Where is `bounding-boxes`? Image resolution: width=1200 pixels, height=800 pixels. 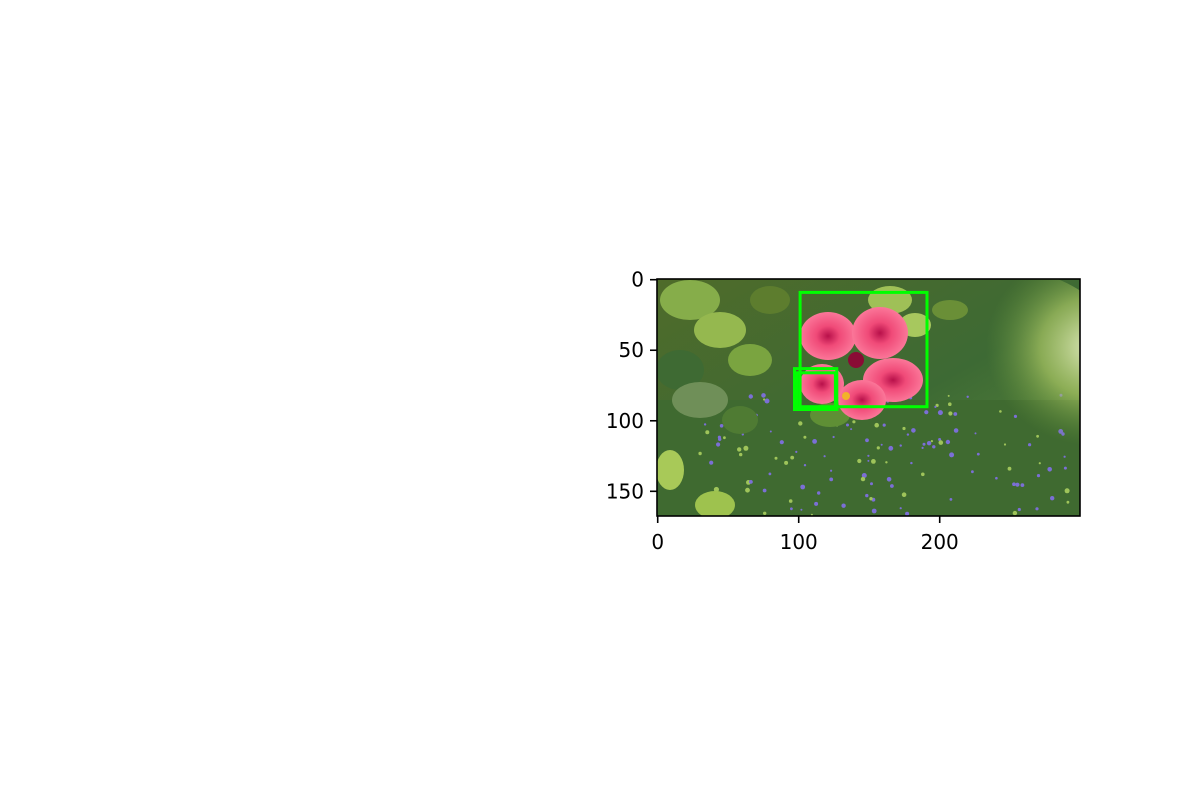 bounding-boxes is located at coordinates (861, 351).